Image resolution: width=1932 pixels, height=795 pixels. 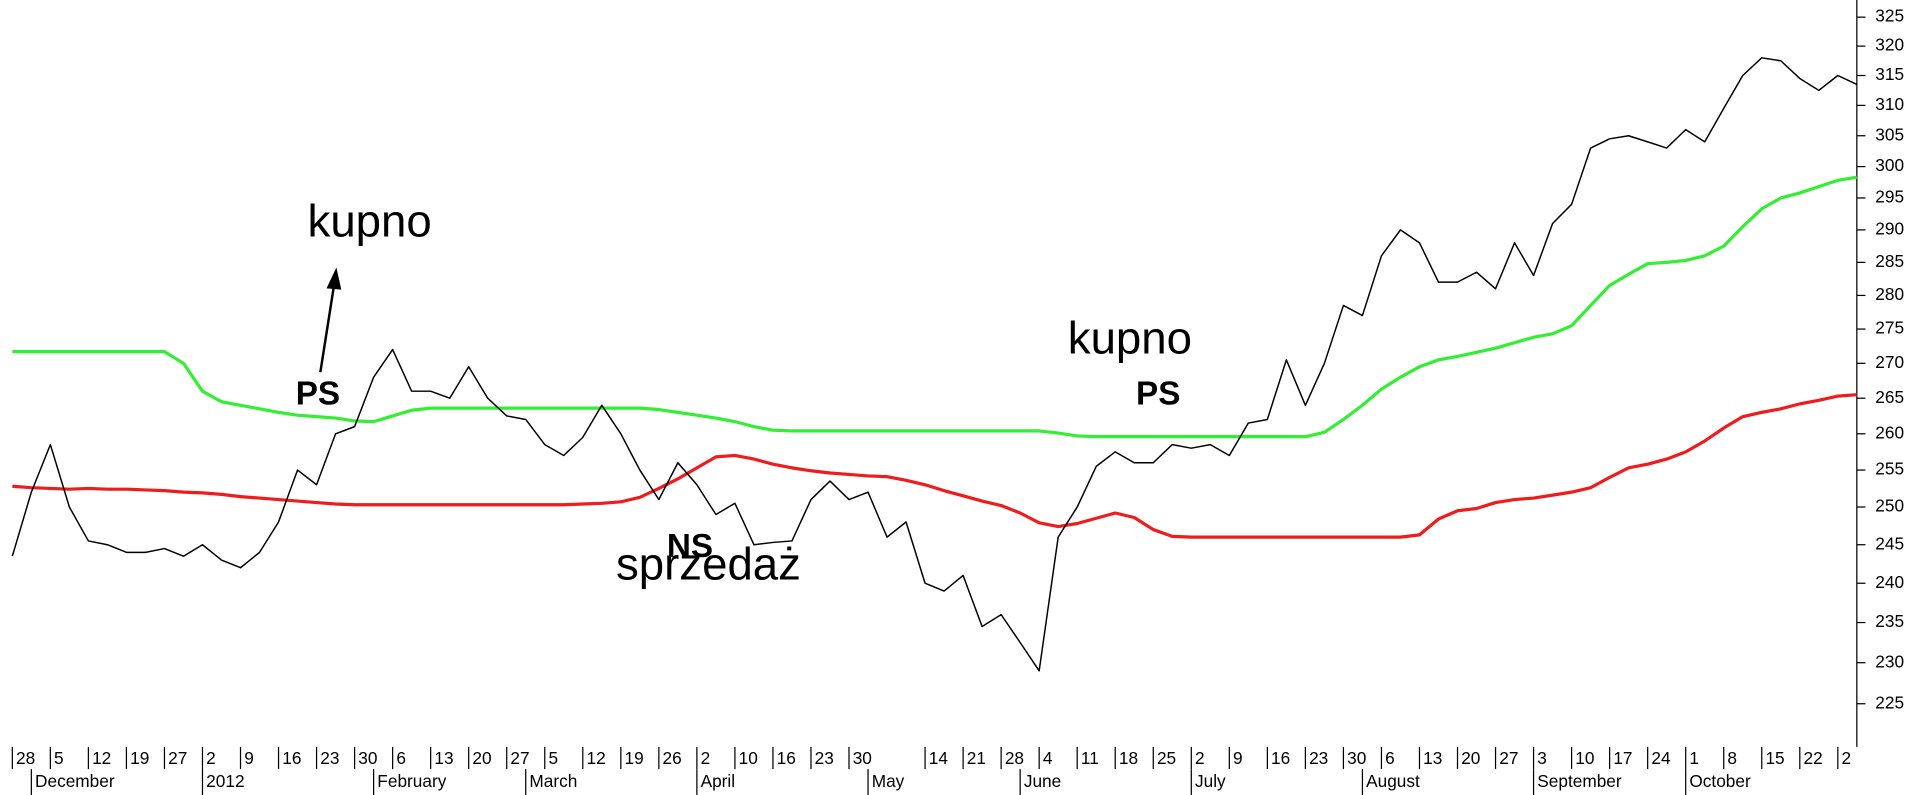 I want to click on month-label: October, so click(x=1720, y=781).